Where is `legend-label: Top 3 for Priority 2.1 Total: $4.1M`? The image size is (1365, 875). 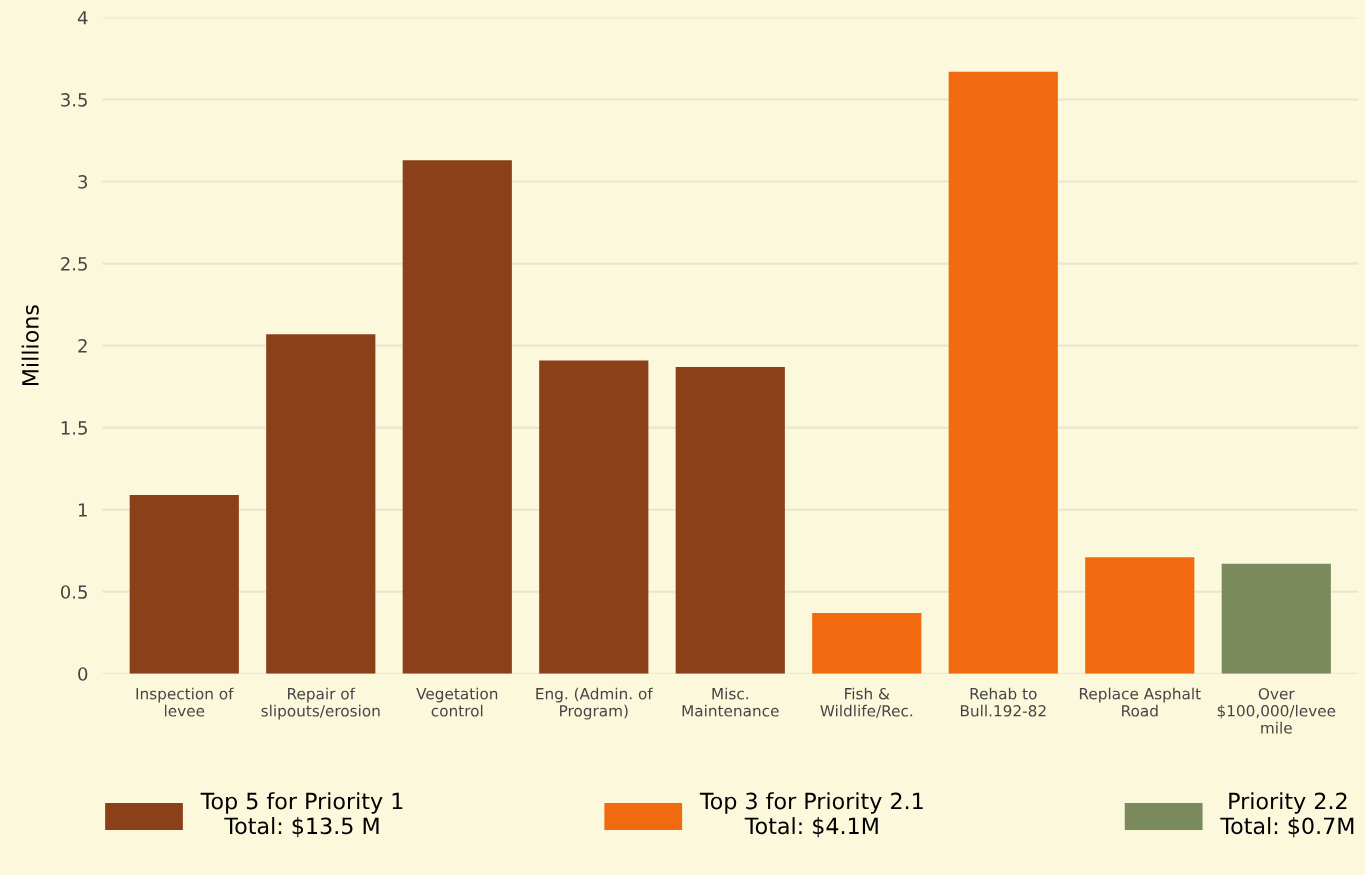
legend-label: Top 3 for Priority 2.1 Total: $4.1M is located at coordinates (811, 815).